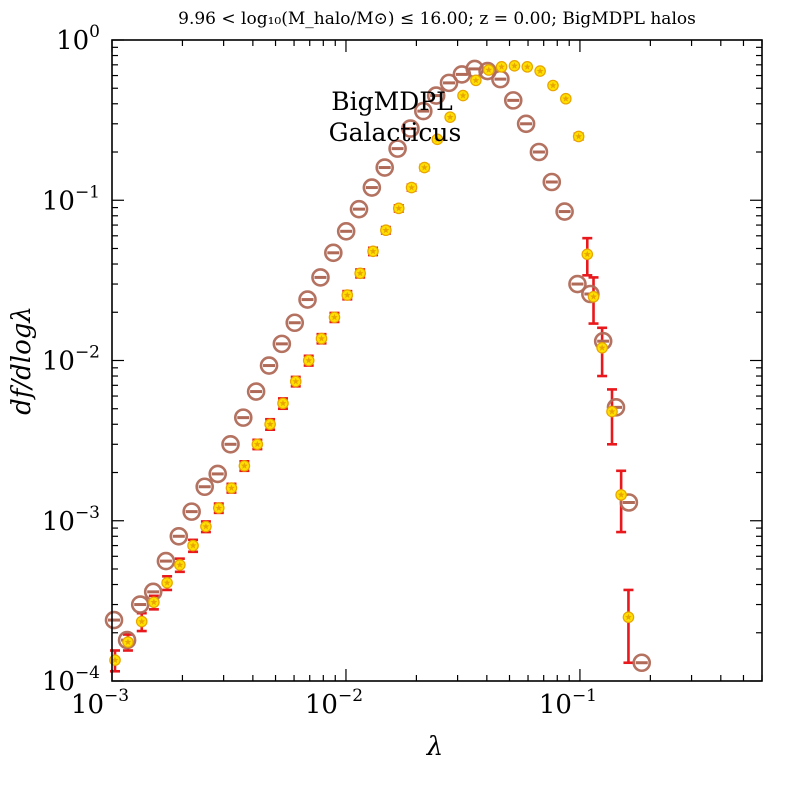 Image resolution: width=800 pixels, height=800 pixels. What do you see at coordinates (628, 626) in the screenshot?
I see `galacticus-error-bar` at bounding box center [628, 626].